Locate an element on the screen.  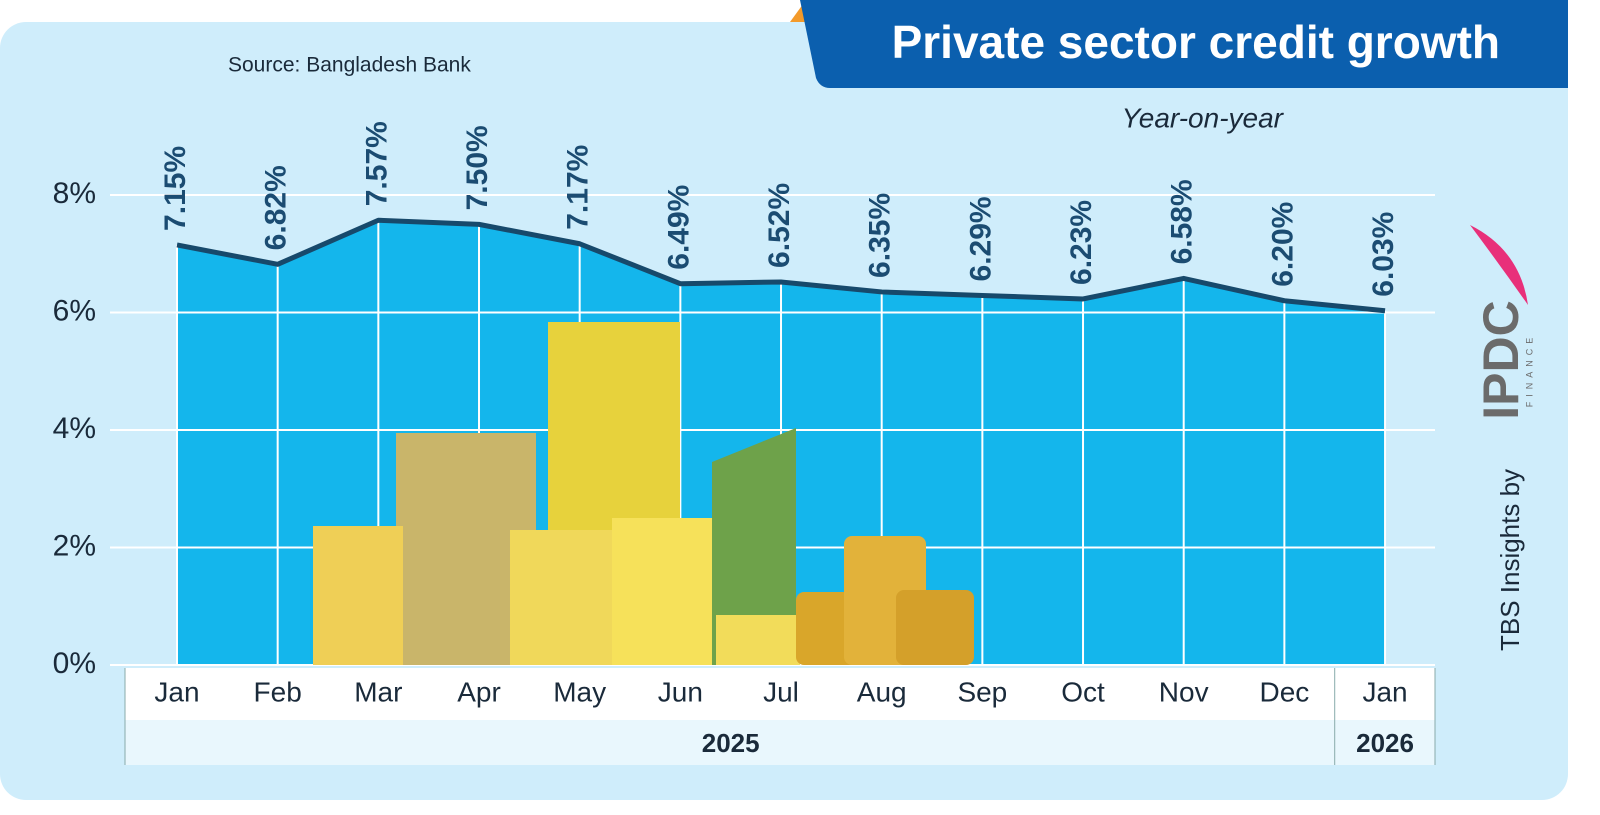
y-tick-label: 0% is located at coordinates (74, 663).